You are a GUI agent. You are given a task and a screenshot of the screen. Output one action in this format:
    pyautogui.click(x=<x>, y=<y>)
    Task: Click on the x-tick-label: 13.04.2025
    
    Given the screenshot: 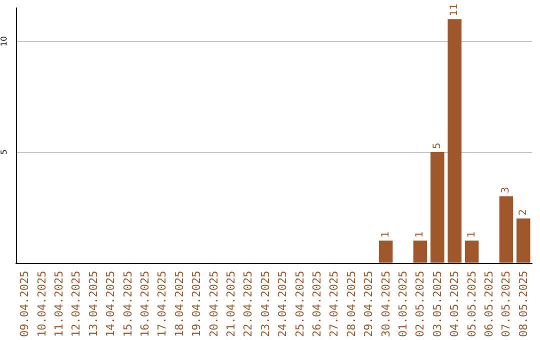 What is the action you would take?
    pyautogui.click(x=93, y=304)
    